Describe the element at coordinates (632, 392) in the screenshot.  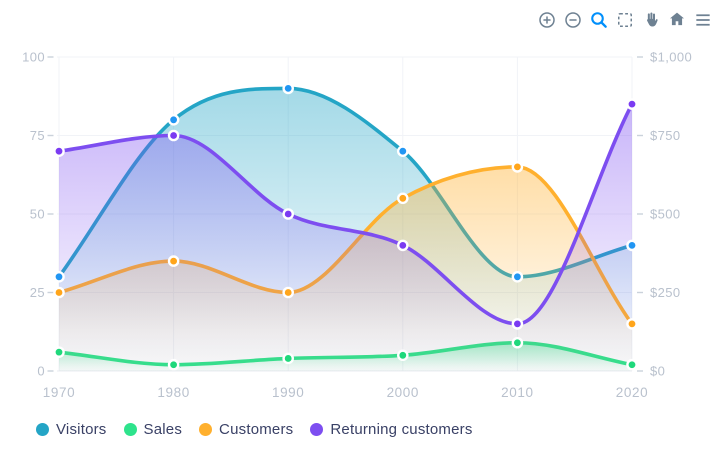
I see `x-tick-label: 2020` at that location.